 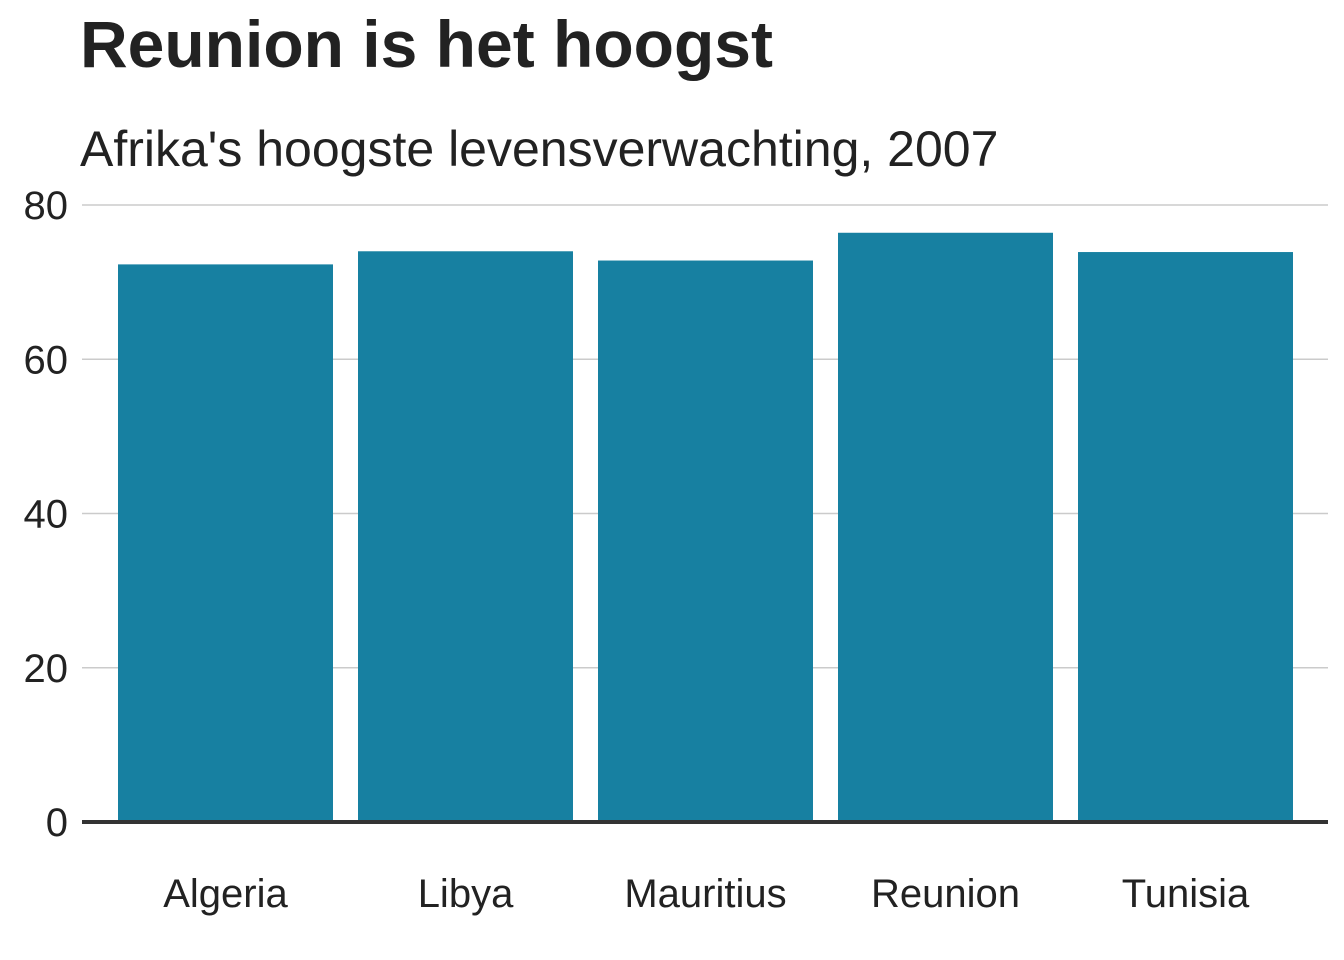 What do you see at coordinates (225, 543) in the screenshot?
I see `bar-algeria` at bounding box center [225, 543].